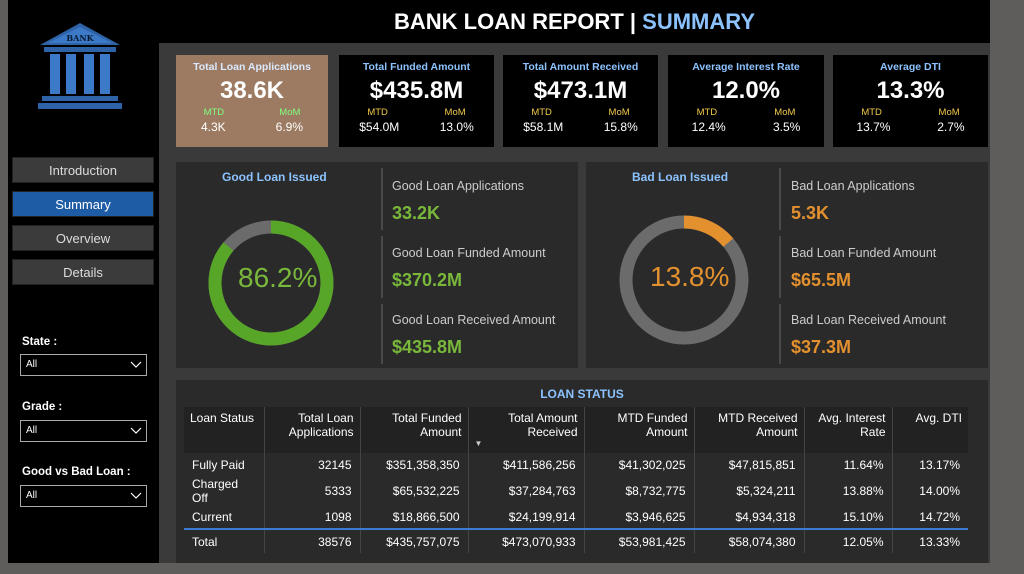 This screenshot has height=574, width=1024. I want to click on column-header-sorted: Total Amount Received ▼, so click(526, 430).